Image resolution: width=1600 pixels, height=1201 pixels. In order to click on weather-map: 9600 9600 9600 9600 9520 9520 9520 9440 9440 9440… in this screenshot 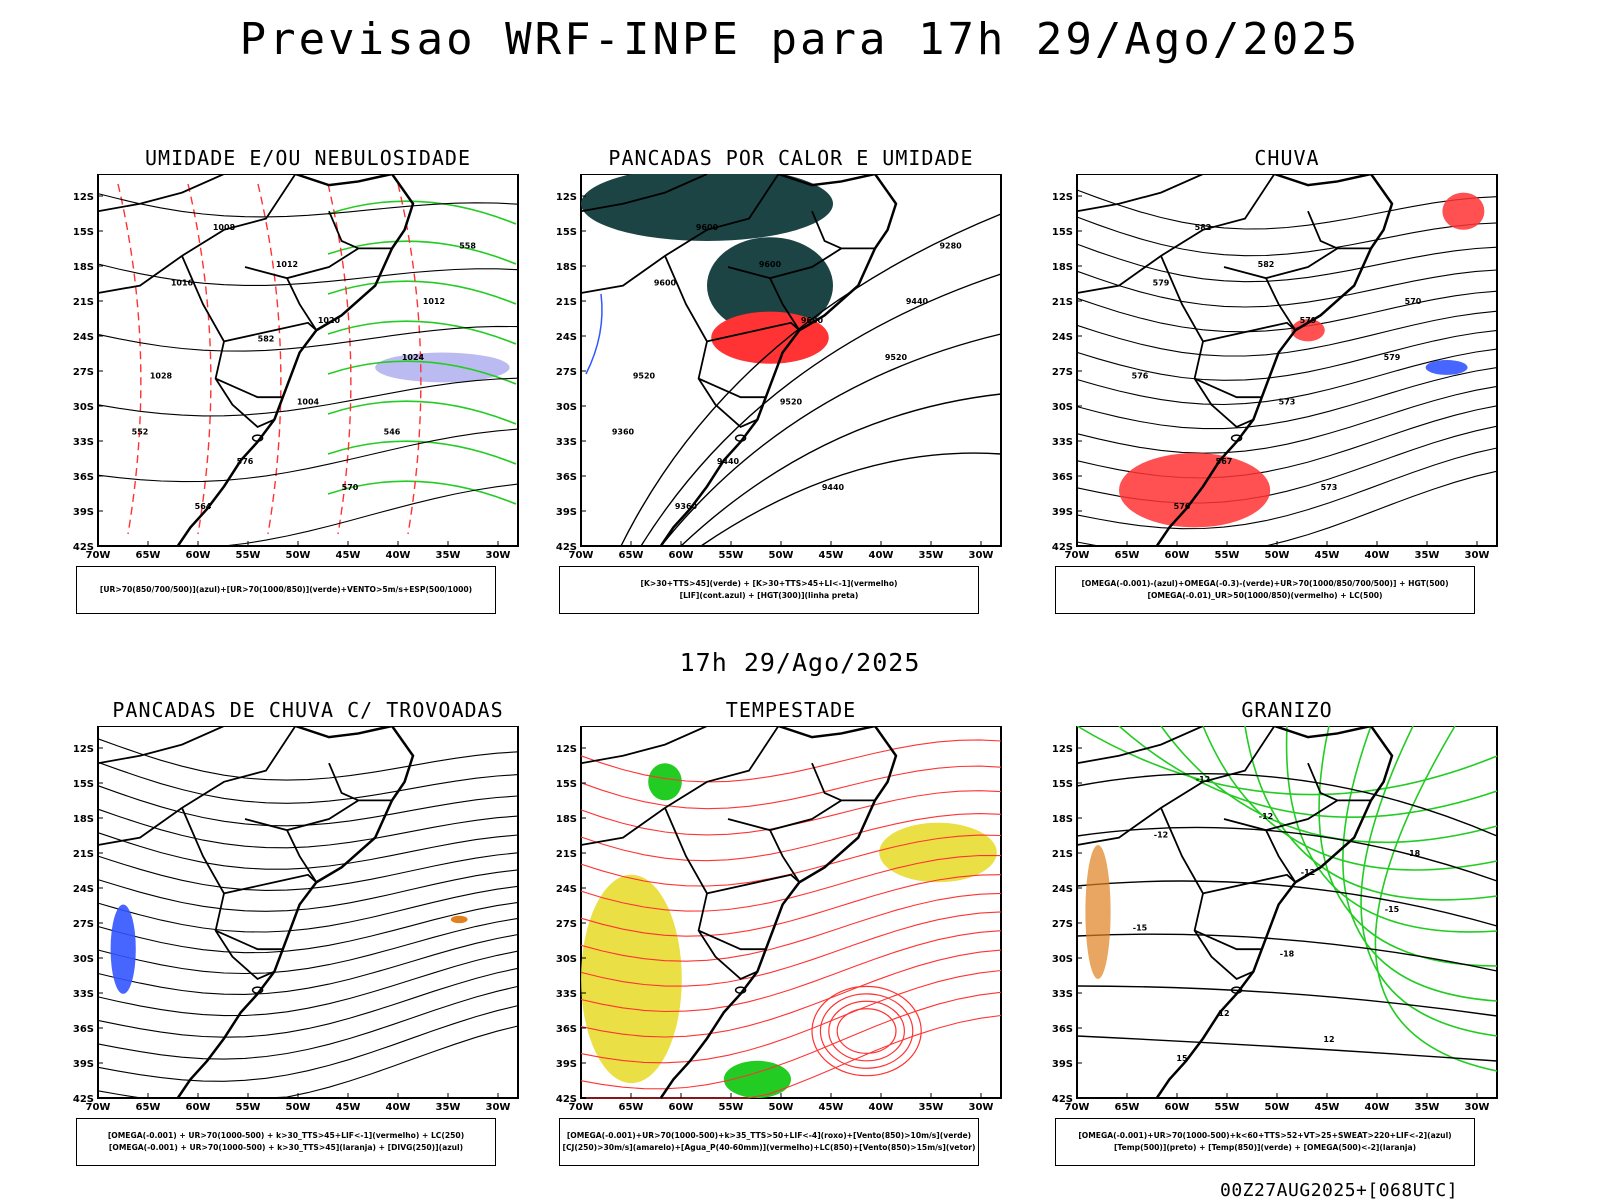, I will do `click(779, 367)`.